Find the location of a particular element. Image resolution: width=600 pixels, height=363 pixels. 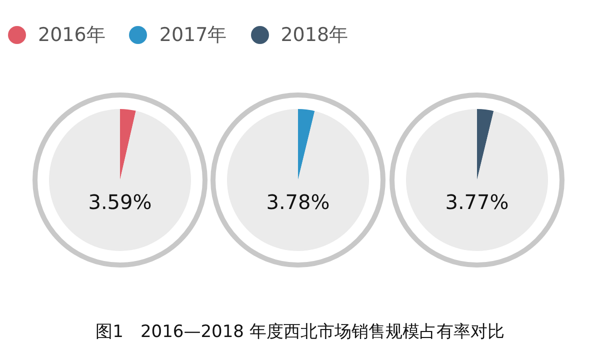

legend-label: 2017年 is located at coordinates (193, 35).